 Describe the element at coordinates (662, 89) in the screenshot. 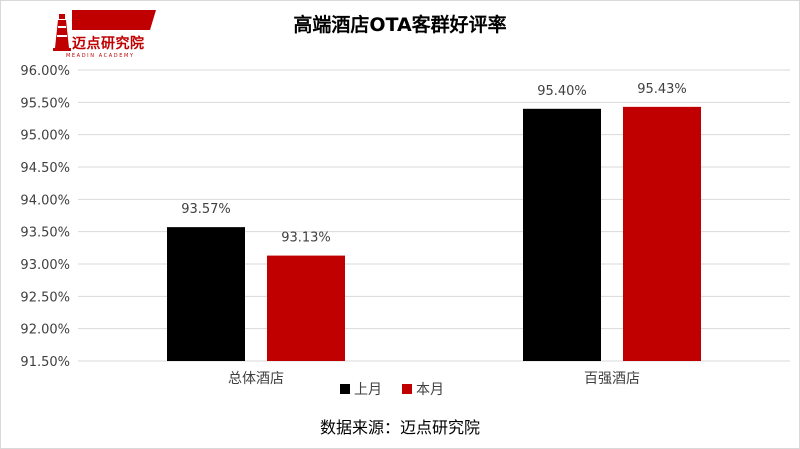

I see `data-label: 95.43%` at that location.